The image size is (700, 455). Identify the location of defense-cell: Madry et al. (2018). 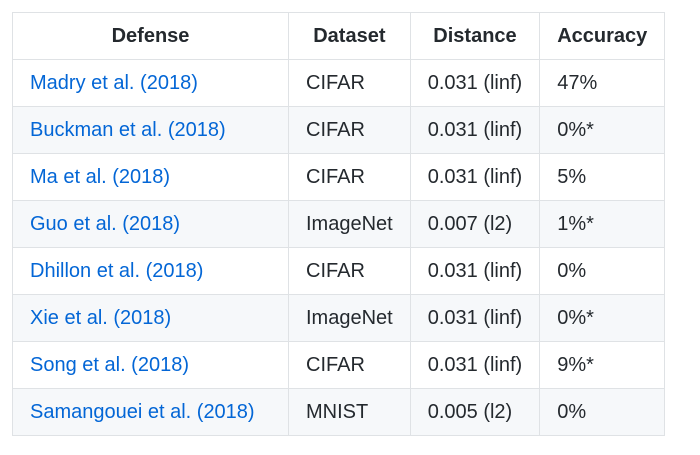
(150, 83).